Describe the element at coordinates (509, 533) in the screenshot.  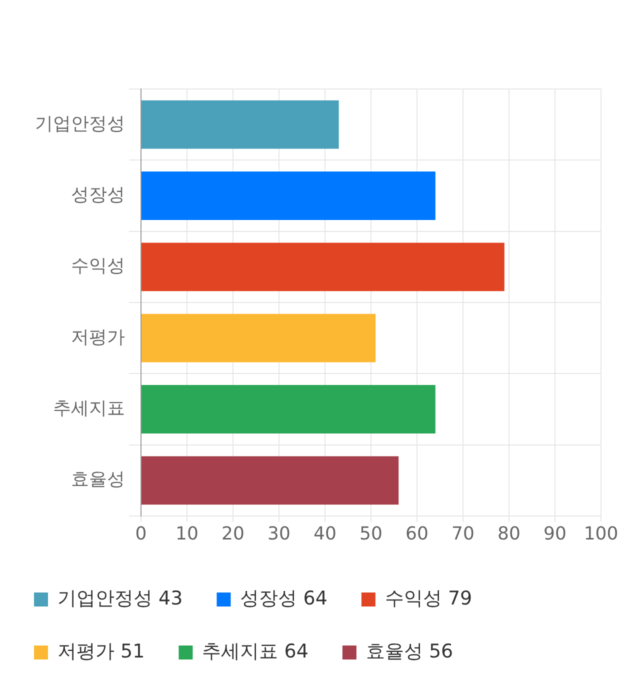
I see `x-tick-label: 80` at that location.